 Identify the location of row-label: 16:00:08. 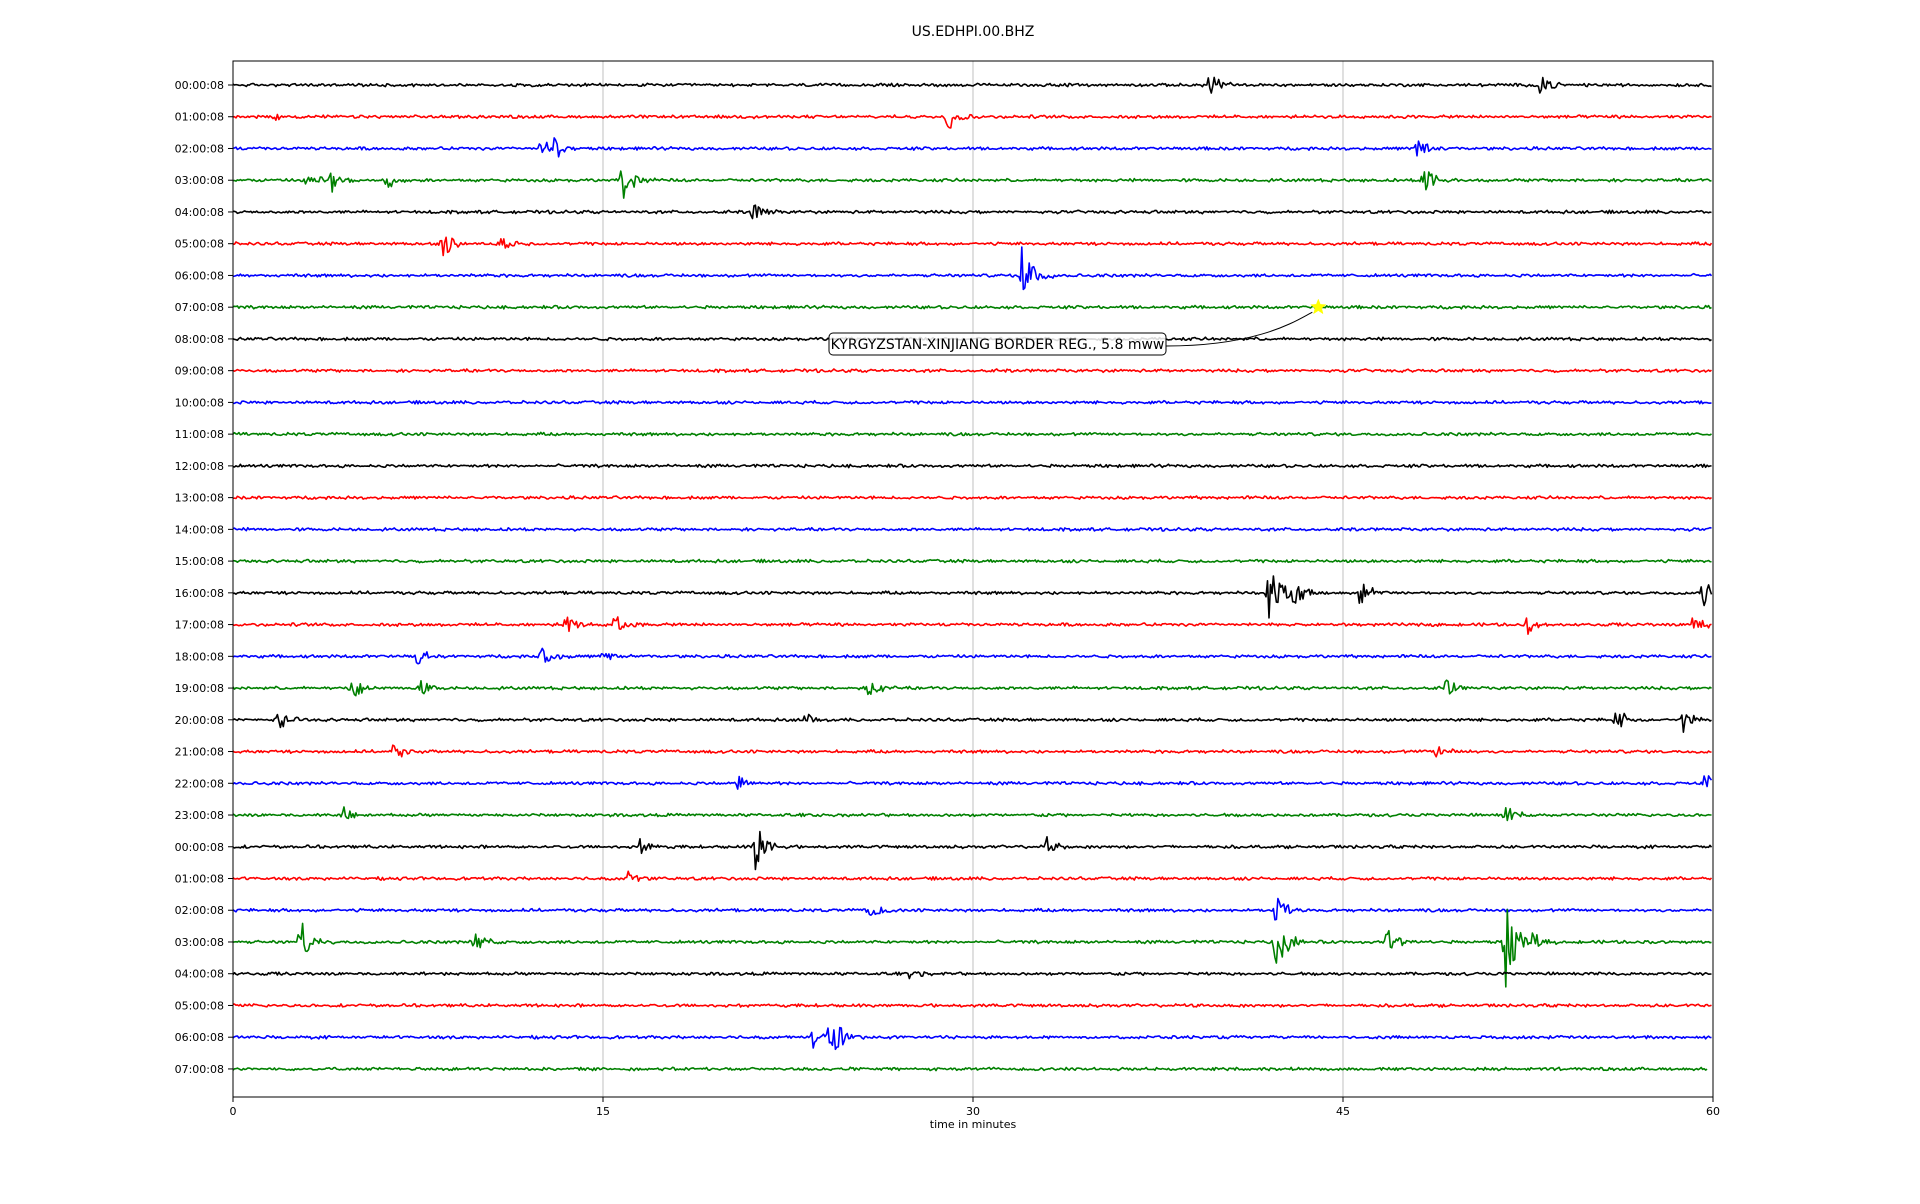
(199, 593).